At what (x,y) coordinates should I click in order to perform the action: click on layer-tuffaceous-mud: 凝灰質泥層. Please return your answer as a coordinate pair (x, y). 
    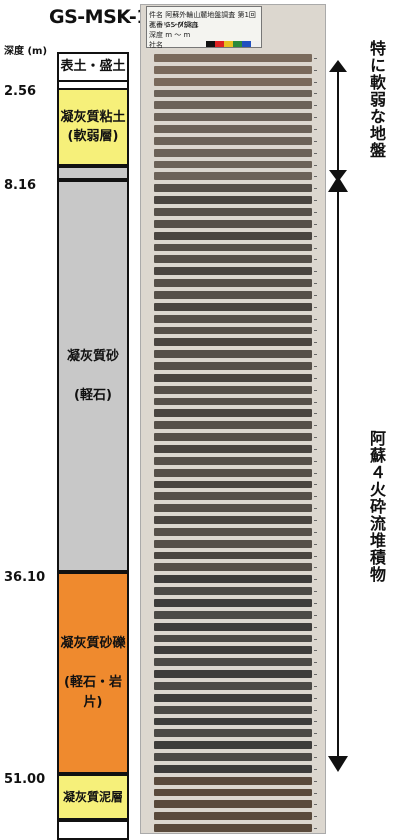
    Looking at the image, I should click on (93, 797).